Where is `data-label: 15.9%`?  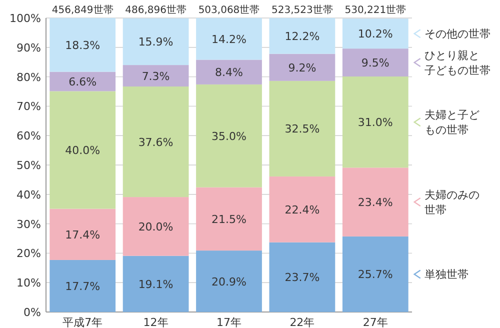
data-label: 15.9% is located at coordinates (156, 42).